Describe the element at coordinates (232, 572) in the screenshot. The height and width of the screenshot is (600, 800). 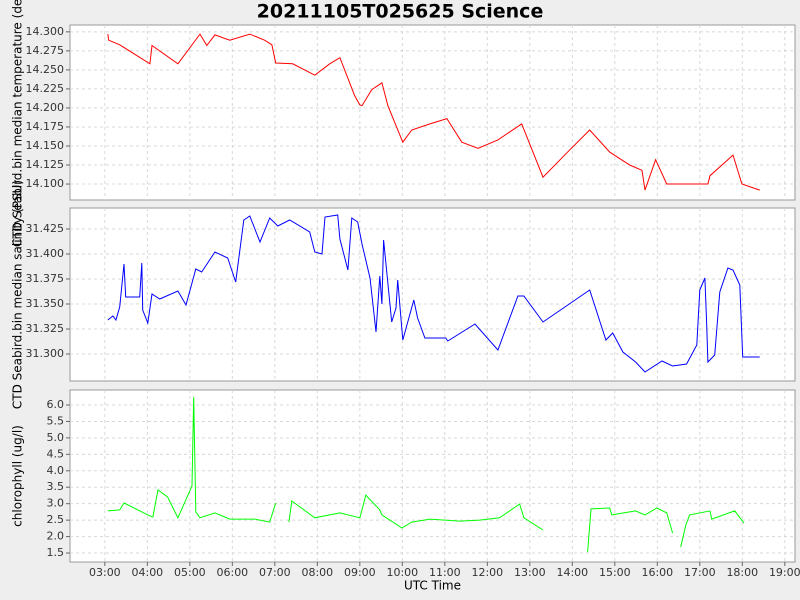
I see `x-tick-label: 06:00` at that location.